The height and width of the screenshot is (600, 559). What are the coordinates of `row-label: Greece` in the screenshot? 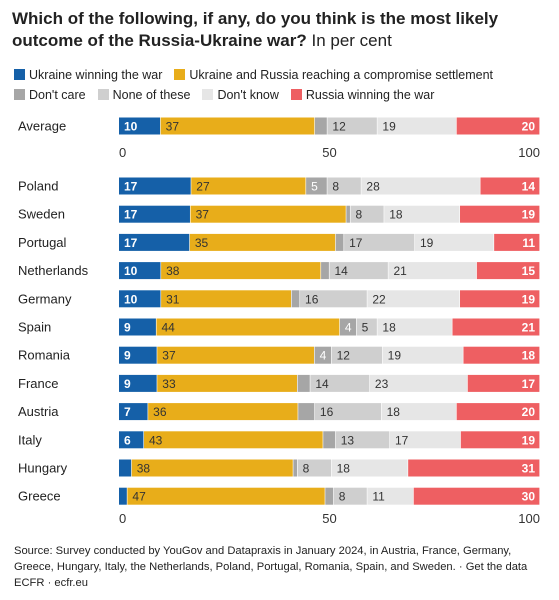 It's located at (39, 496).